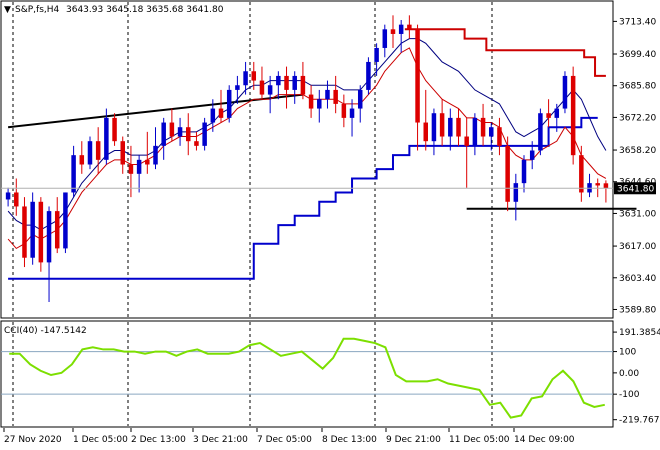 This screenshot has width=660, height=450. I want to click on price-tick-label: 3713.40, so click(637, 22).